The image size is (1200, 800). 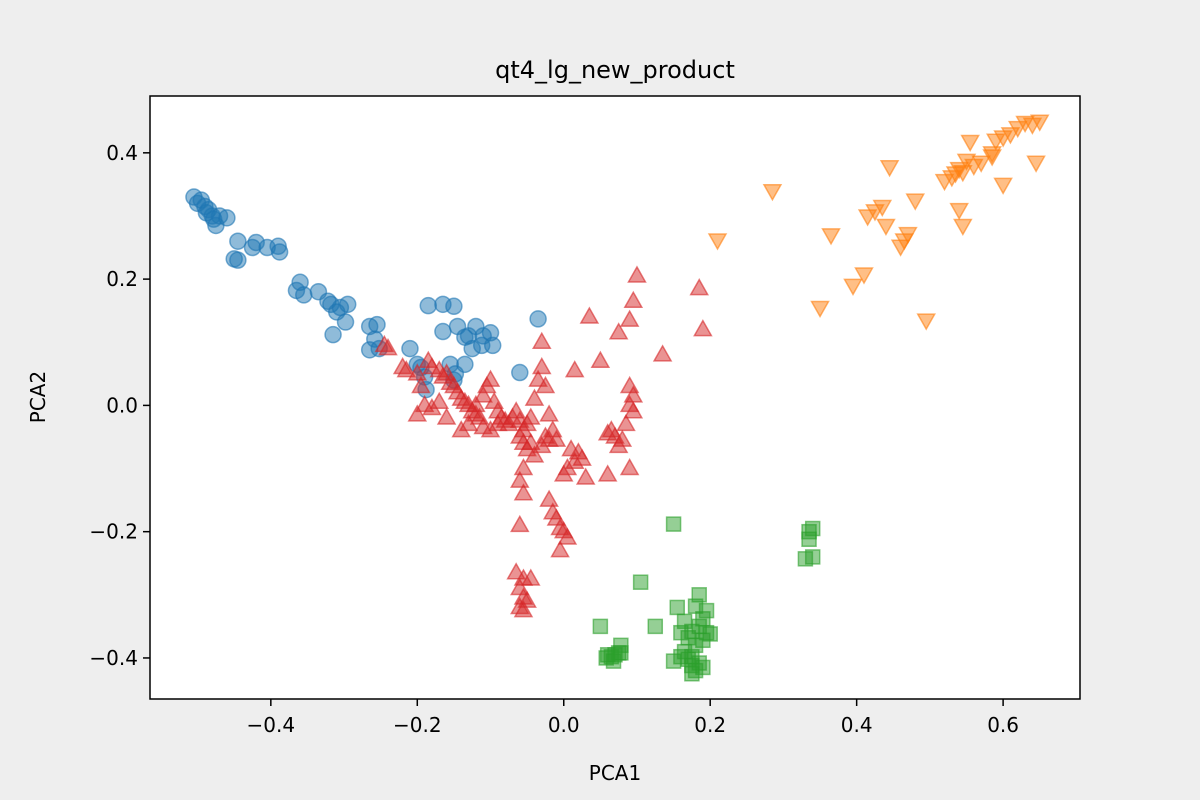 What do you see at coordinates (615, 773) in the screenshot?
I see `x-axis-label: PCA1` at bounding box center [615, 773].